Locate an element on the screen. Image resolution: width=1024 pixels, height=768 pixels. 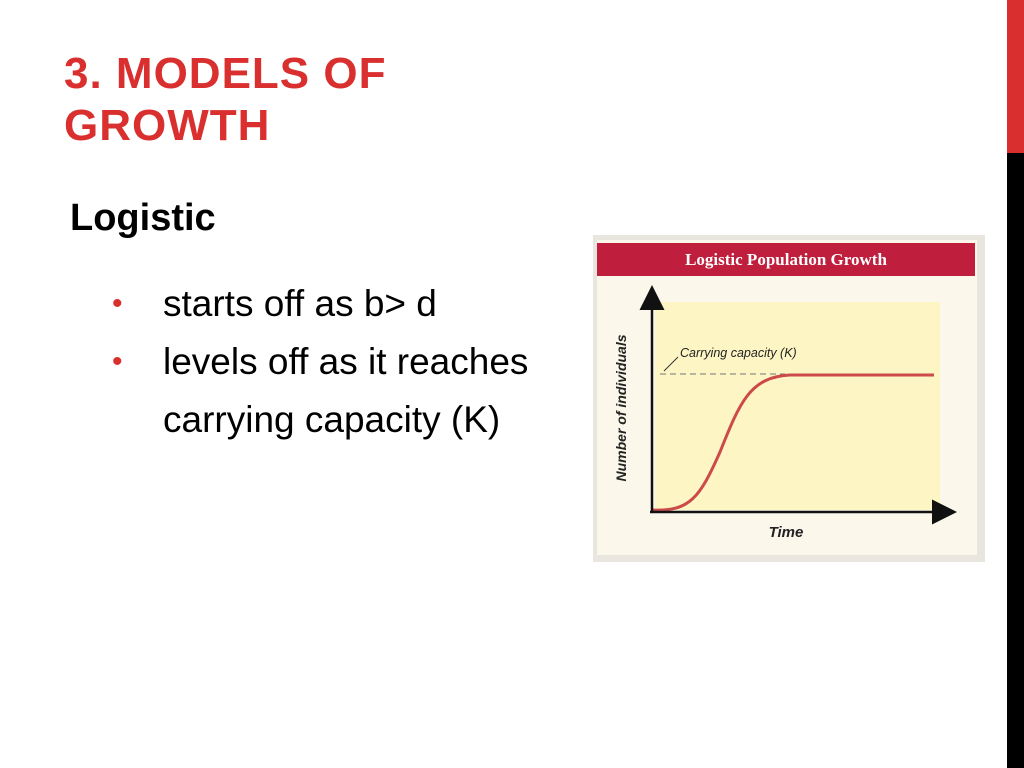
bullet-item: • starts off as b> d is located at coordinates (322, 304).